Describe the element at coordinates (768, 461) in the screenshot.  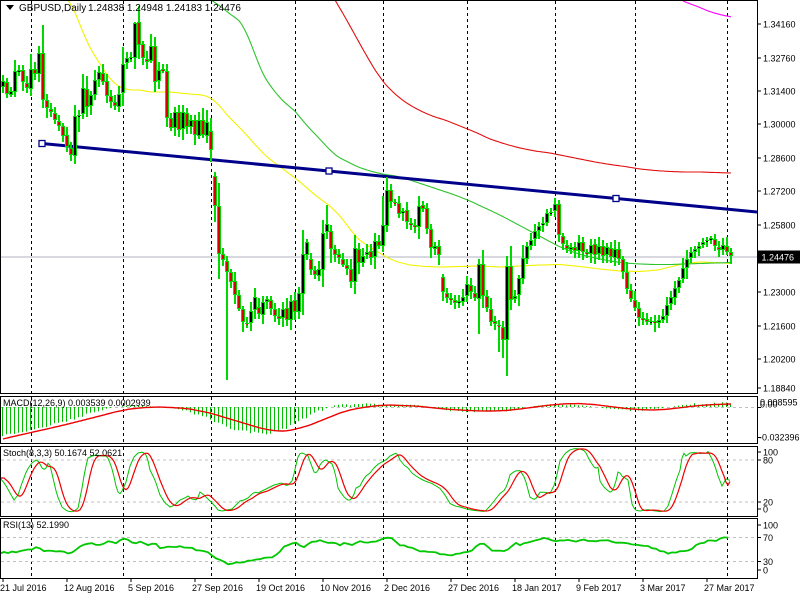
I see `svg-text: 80` at that location.